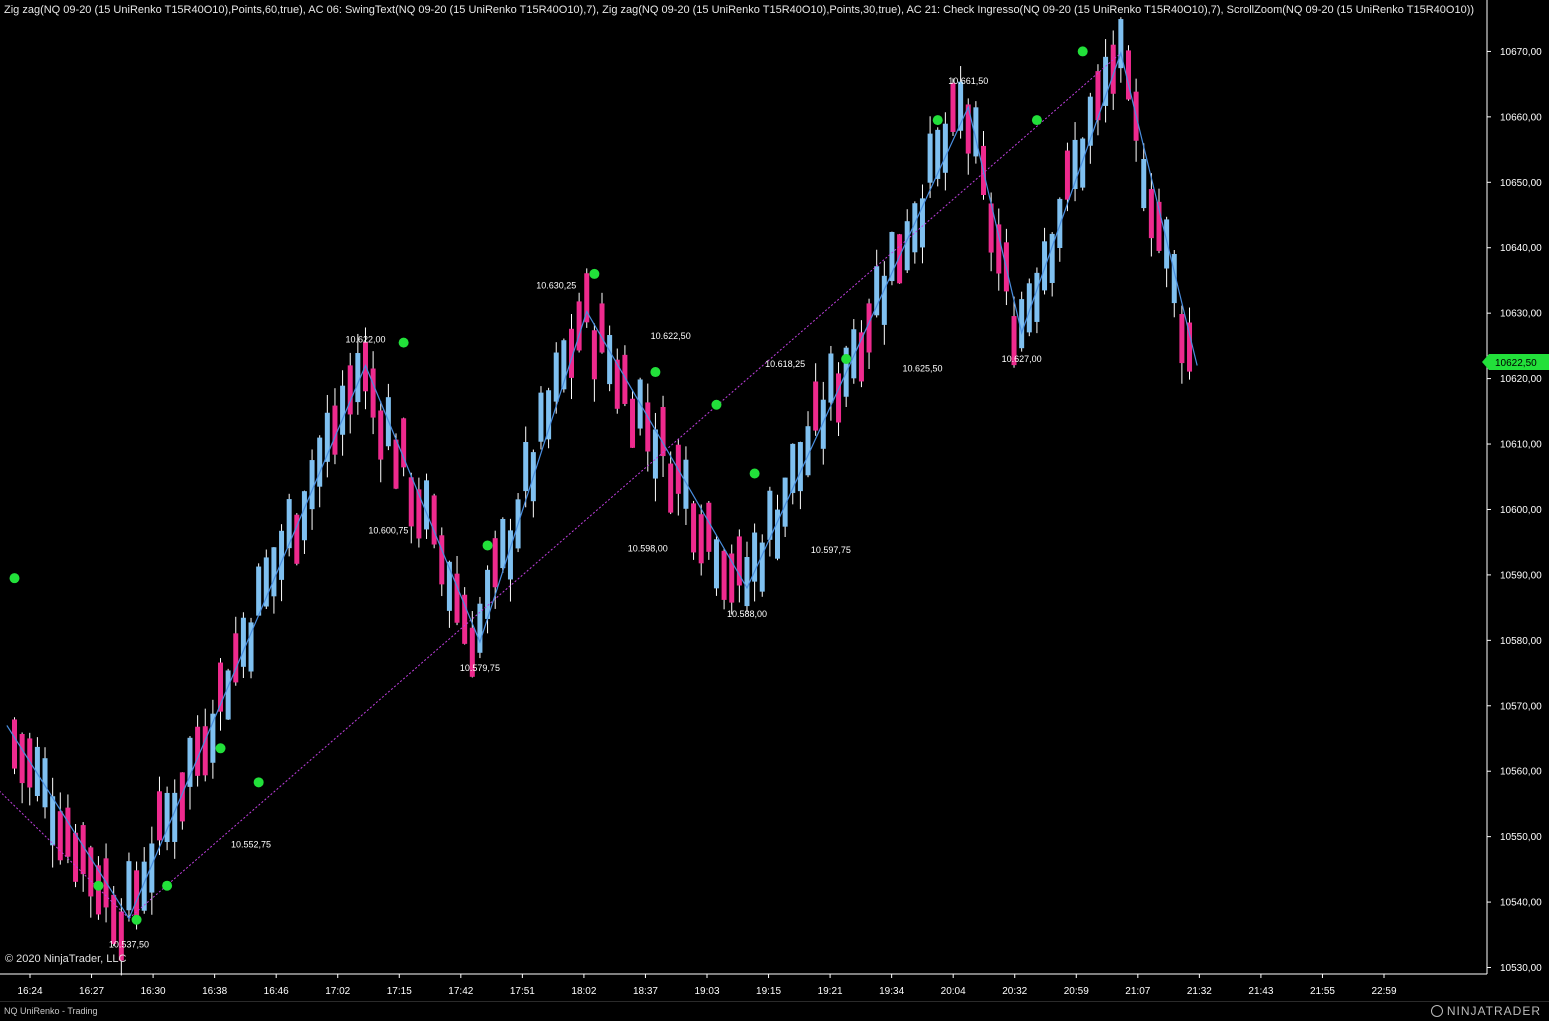 This screenshot has height=1021, width=1549. I want to click on x-tick-label: 19:15, so click(768, 991).